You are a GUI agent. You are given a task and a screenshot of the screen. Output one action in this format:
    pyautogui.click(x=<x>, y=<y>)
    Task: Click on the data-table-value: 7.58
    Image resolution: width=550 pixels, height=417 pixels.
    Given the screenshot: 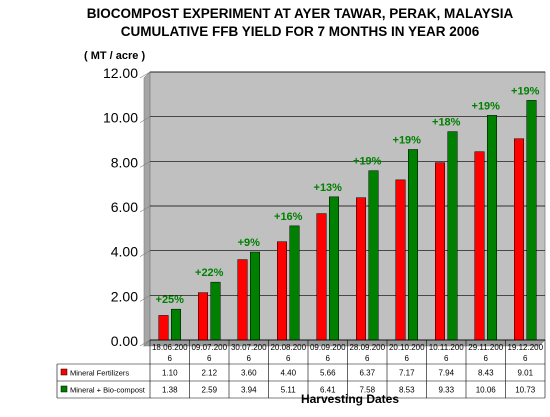 What is the action you would take?
    pyautogui.click(x=367, y=390)
    